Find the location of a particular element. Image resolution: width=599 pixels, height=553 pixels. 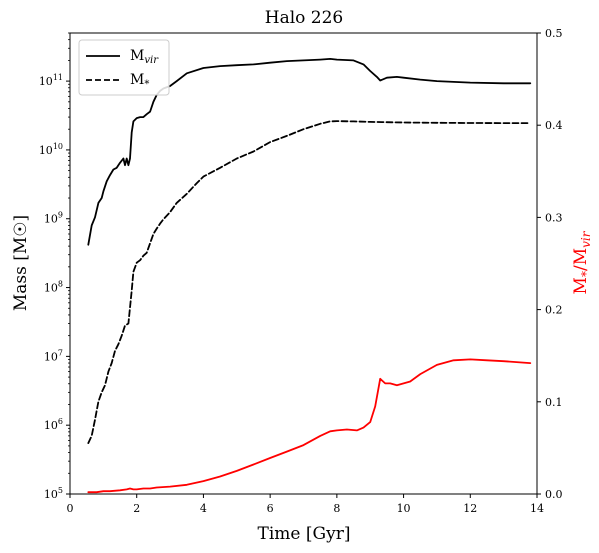

right-label-sub1: * is located at coordinates (586, 274).